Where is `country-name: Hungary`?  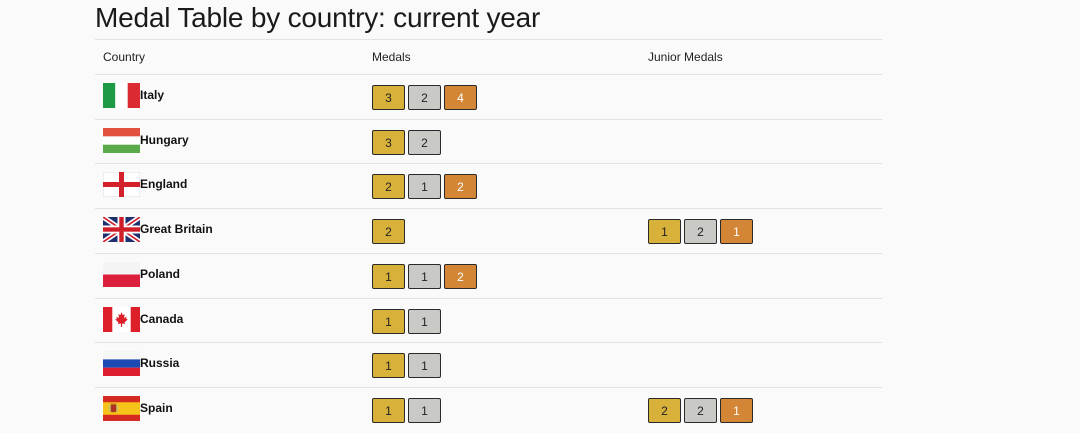 country-name: Hungary is located at coordinates (164, 140).